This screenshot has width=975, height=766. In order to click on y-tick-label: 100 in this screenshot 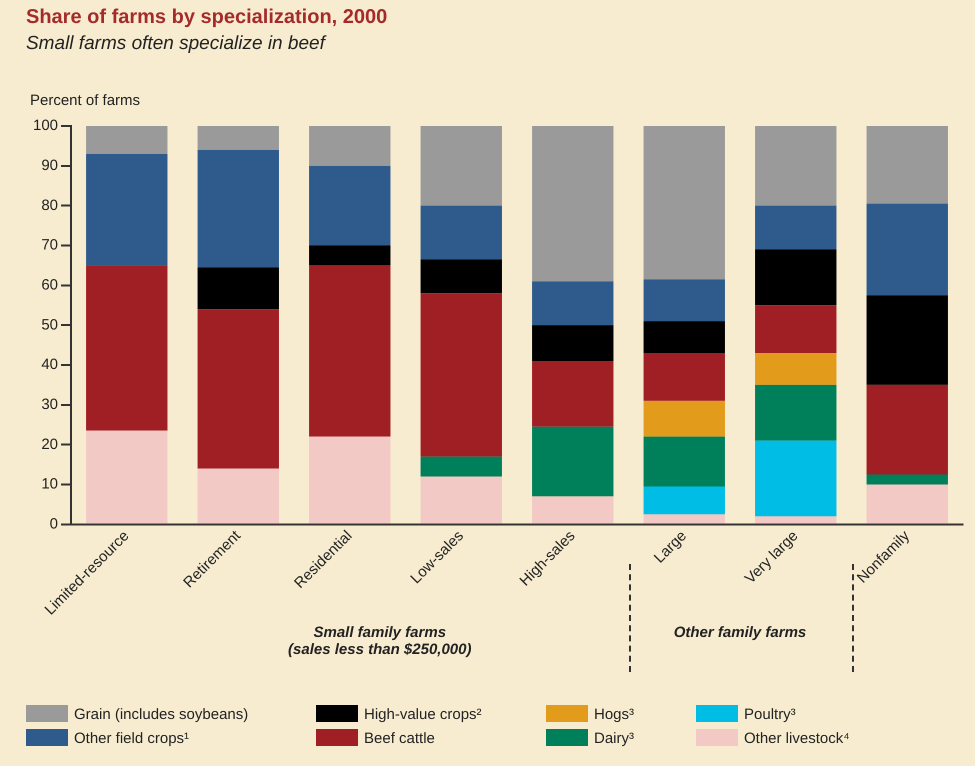, I will do `click(45, 125)`.